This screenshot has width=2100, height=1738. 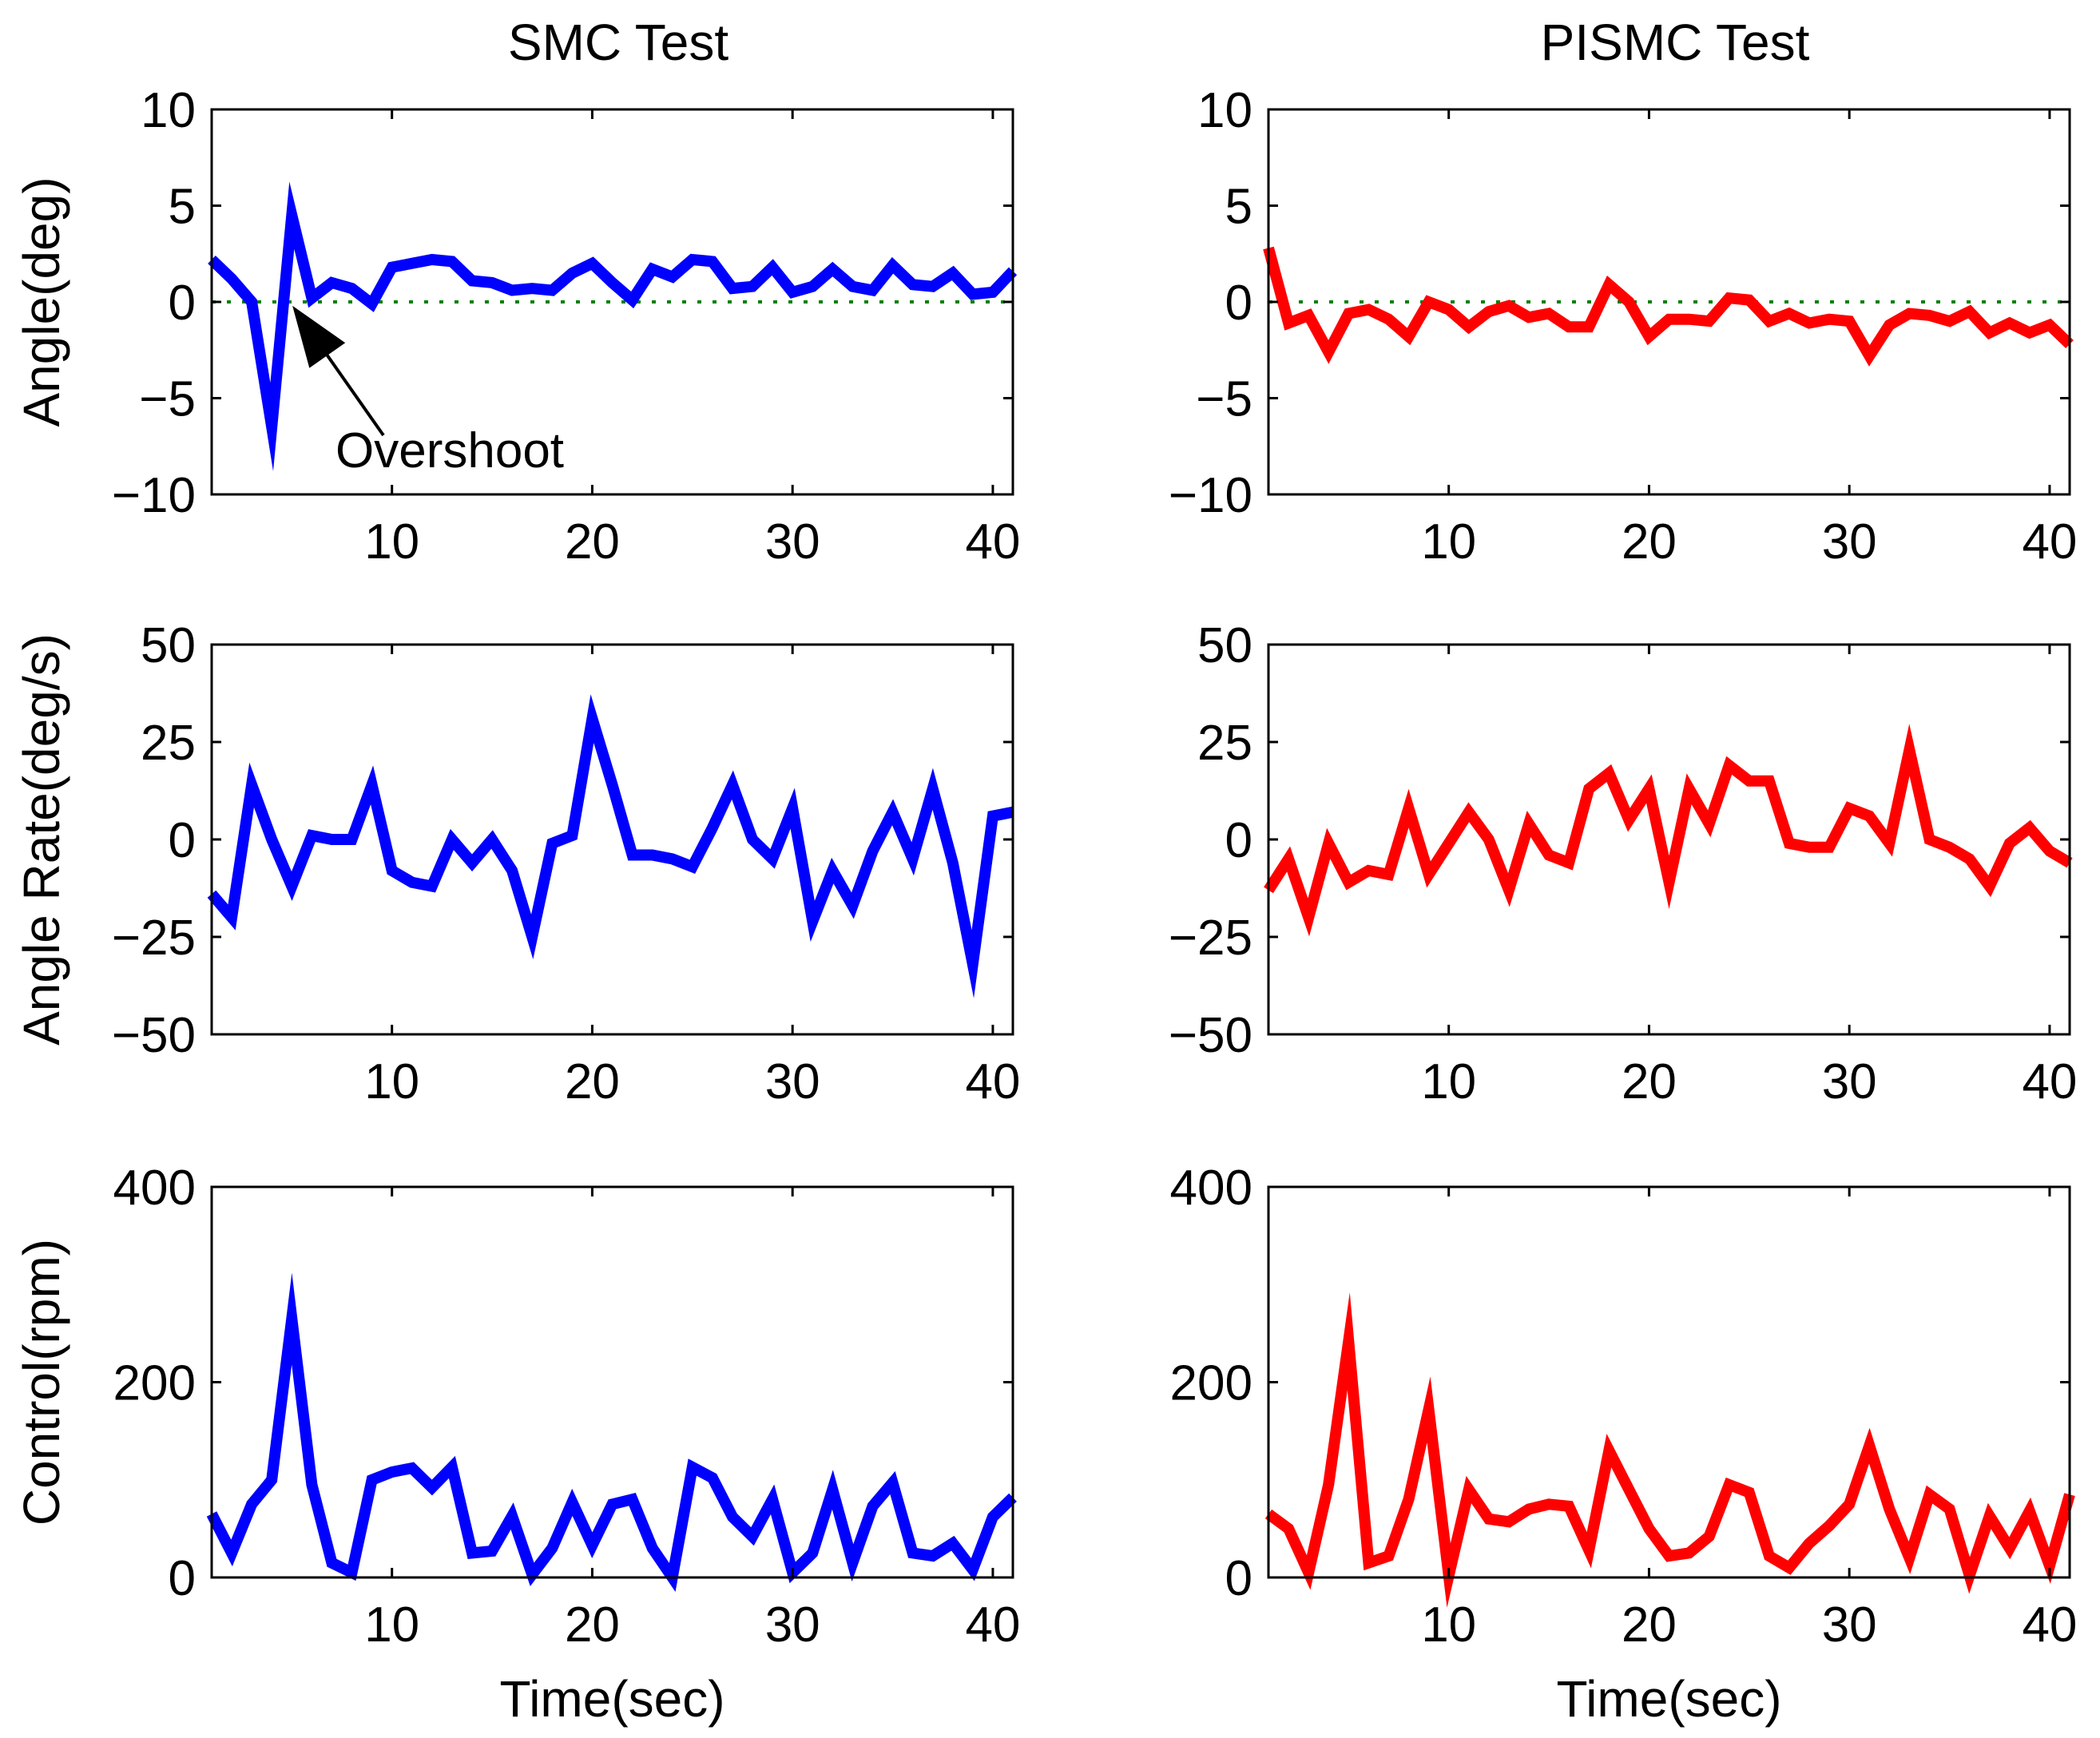 I want to click on pismc-angle-rate-panel: 10 20 30 40 −50 −25 0 25 50, so click(x=1623, y=863).